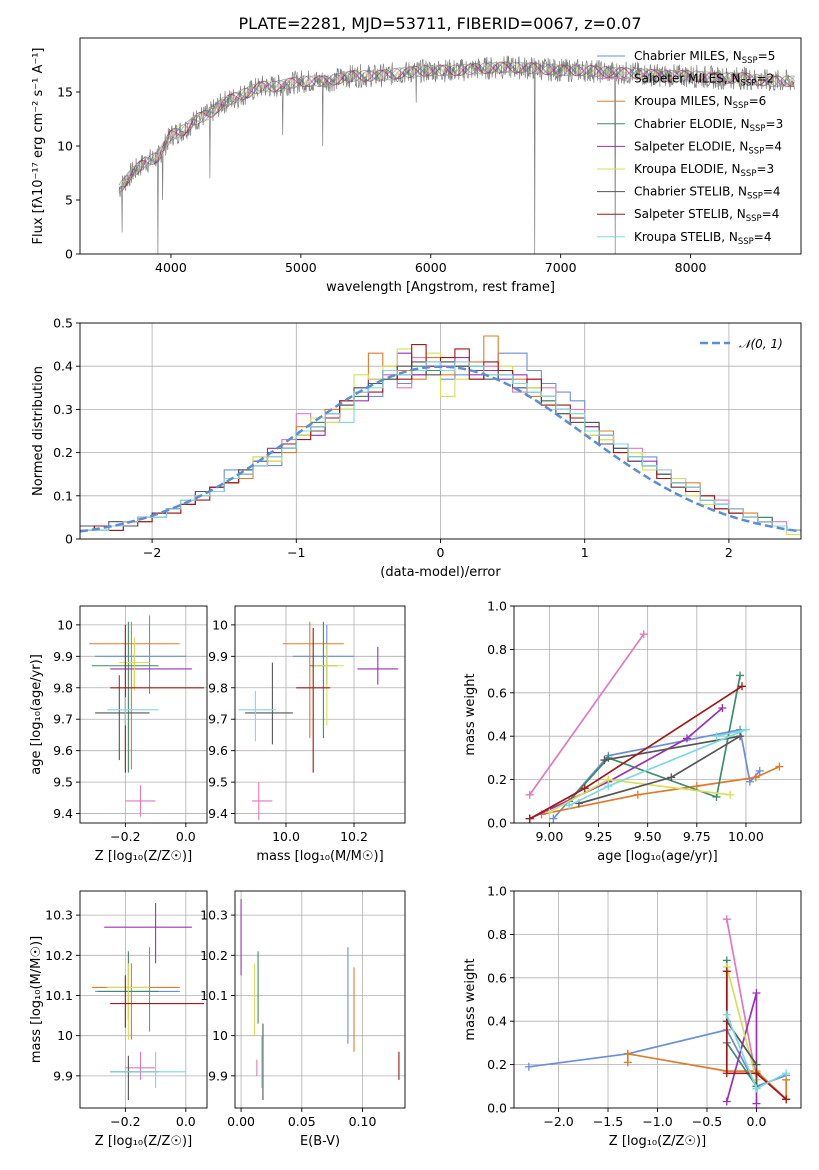 The height and width of the screenshot is (1170, 819). I want to click on age_vs_Z-plot-area, so click(143, 714).